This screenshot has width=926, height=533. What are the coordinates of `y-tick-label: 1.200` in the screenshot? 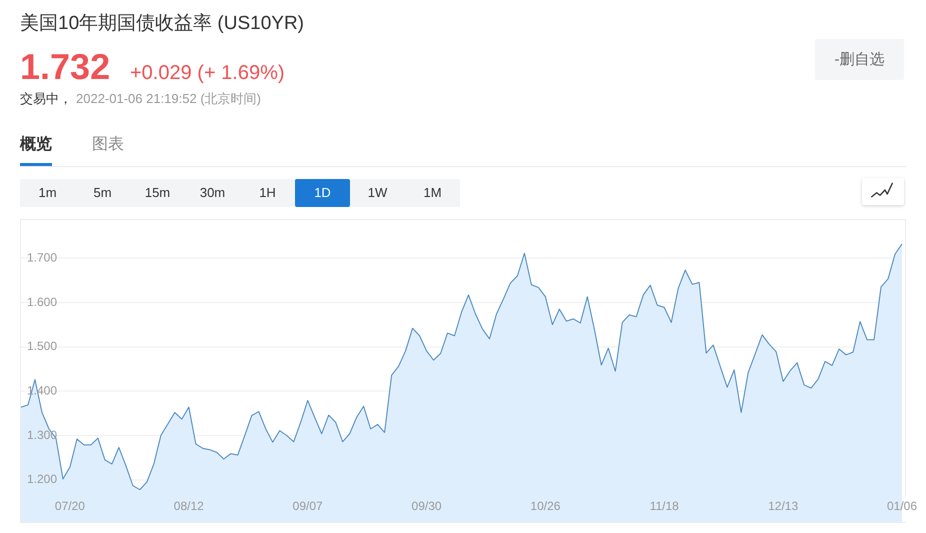 It's located at (42, 479).